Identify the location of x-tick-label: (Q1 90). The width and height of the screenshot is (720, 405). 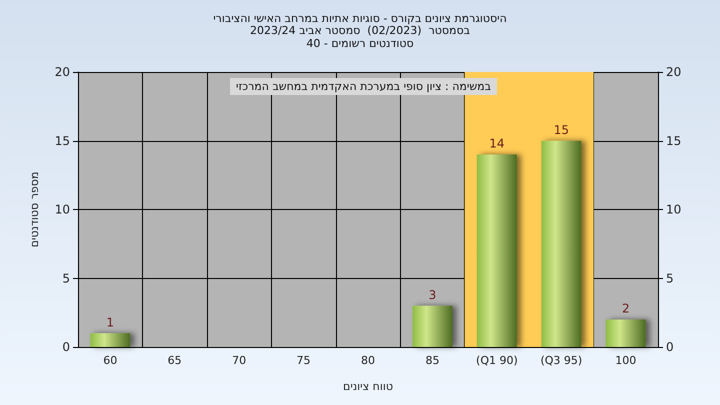
(497, 360).